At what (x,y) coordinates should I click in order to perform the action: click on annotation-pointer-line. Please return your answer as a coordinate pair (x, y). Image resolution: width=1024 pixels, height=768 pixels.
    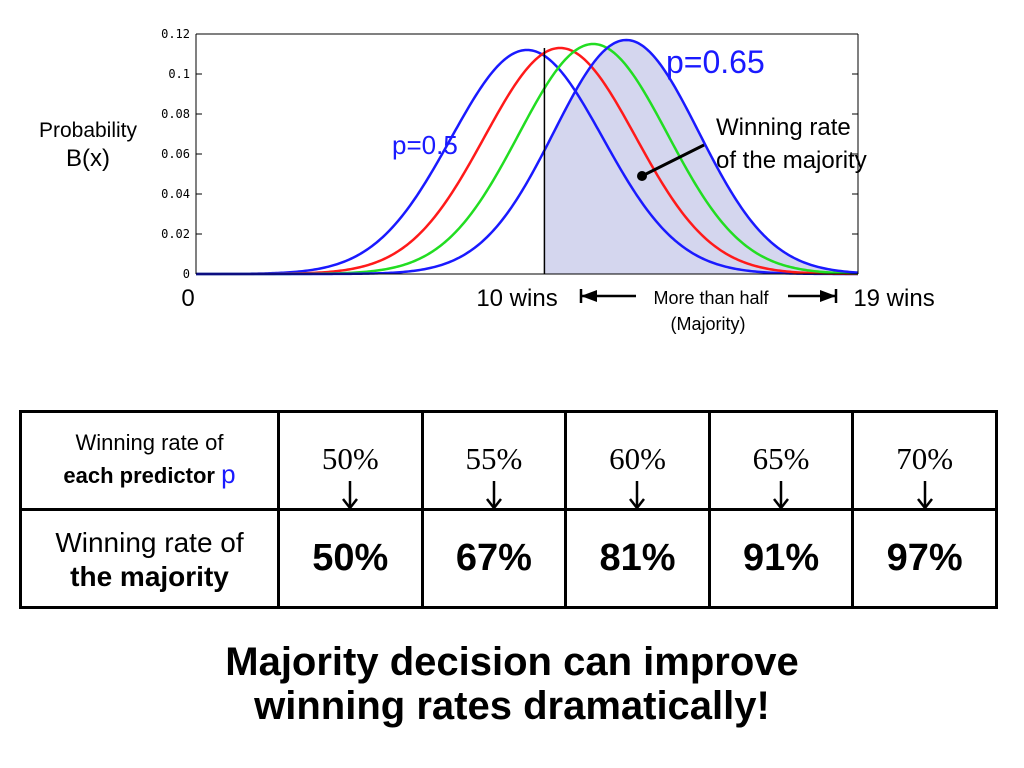
    Looking at the image, I should click on (673, 160).